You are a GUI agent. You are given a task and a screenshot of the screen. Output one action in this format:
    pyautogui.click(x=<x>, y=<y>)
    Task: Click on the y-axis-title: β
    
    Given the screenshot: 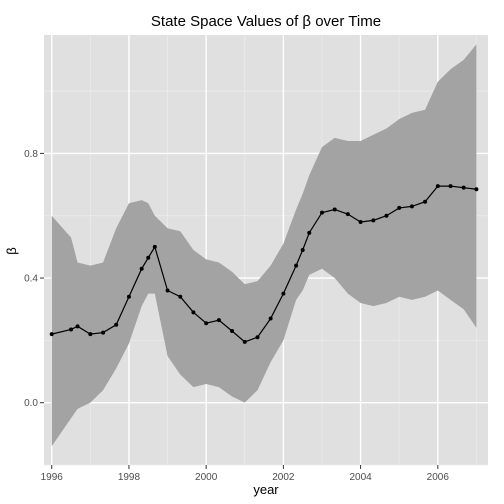 What is the action you would take?
    pyautogui.click(x=11, y=250)
    